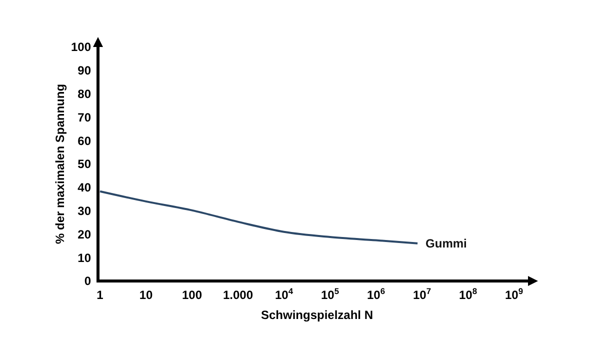 The width and height of the screenshot is (600, 338). I want to click on x-tick-label: 10$^{8}$, so click(468, 294).